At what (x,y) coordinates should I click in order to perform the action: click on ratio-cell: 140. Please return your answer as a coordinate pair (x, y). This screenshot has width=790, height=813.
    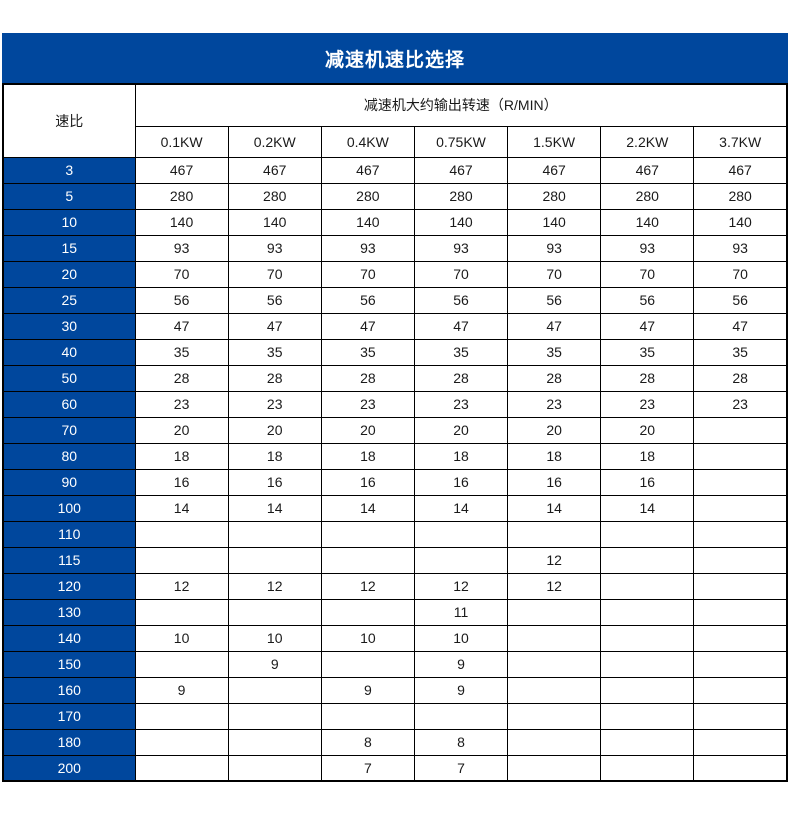
    Looking at the image, I should click on (69, 638).